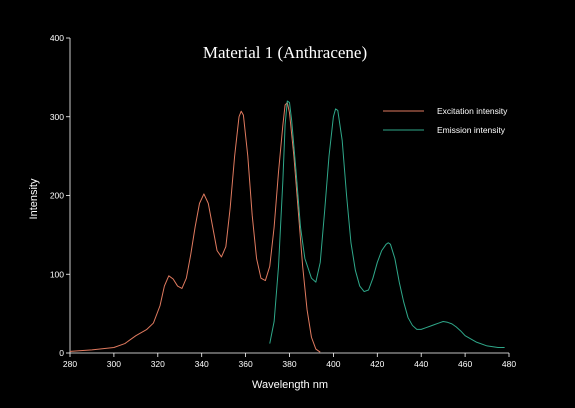 This screenshot has width=575, height=408. I want to click on legend-label-0: Excitation intensity, so click(472, 111).